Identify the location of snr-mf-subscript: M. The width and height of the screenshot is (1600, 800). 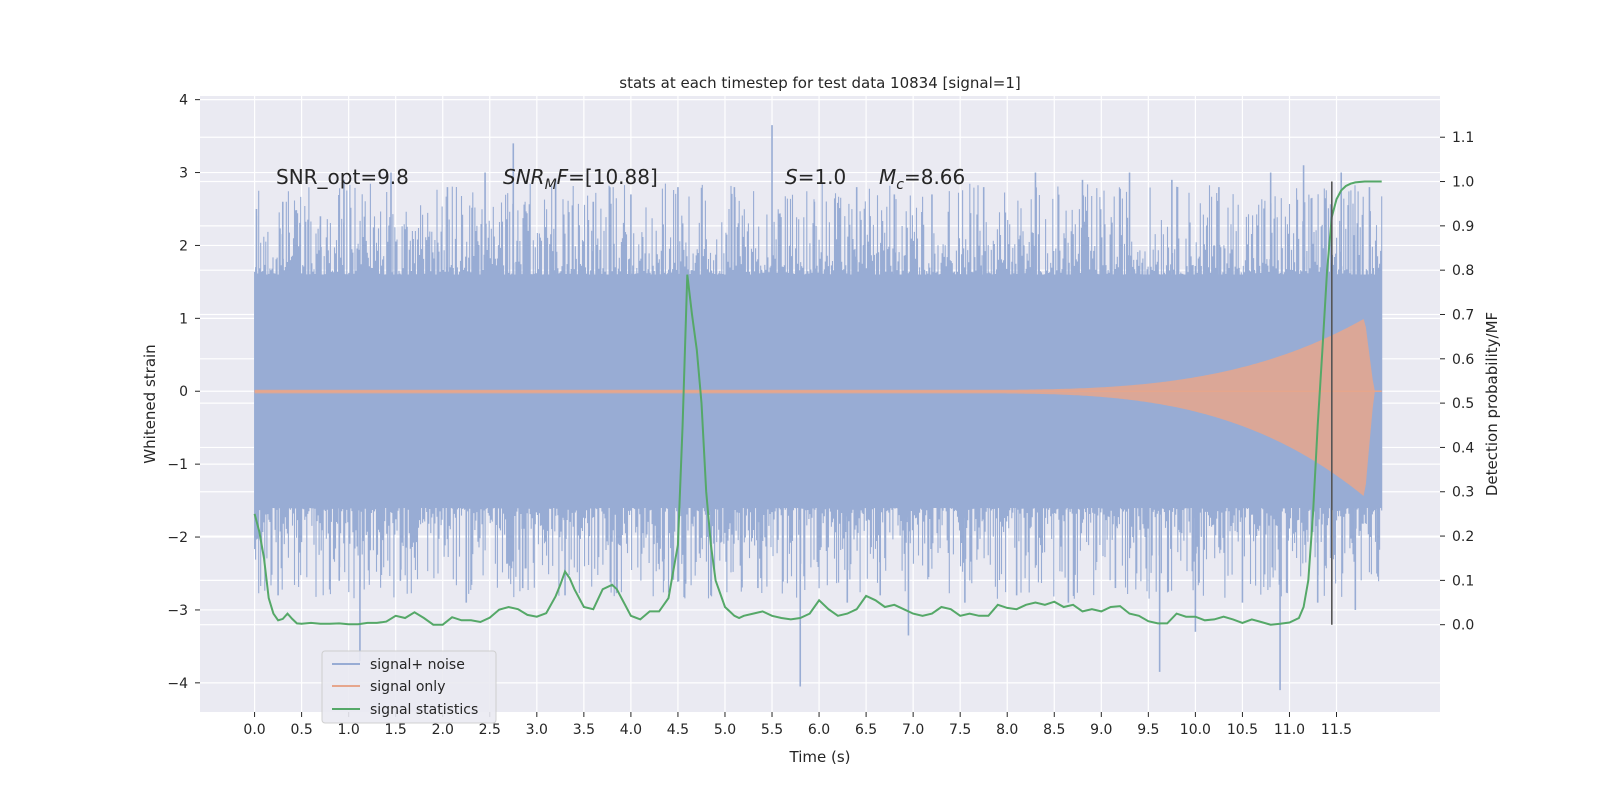
(551, 185).